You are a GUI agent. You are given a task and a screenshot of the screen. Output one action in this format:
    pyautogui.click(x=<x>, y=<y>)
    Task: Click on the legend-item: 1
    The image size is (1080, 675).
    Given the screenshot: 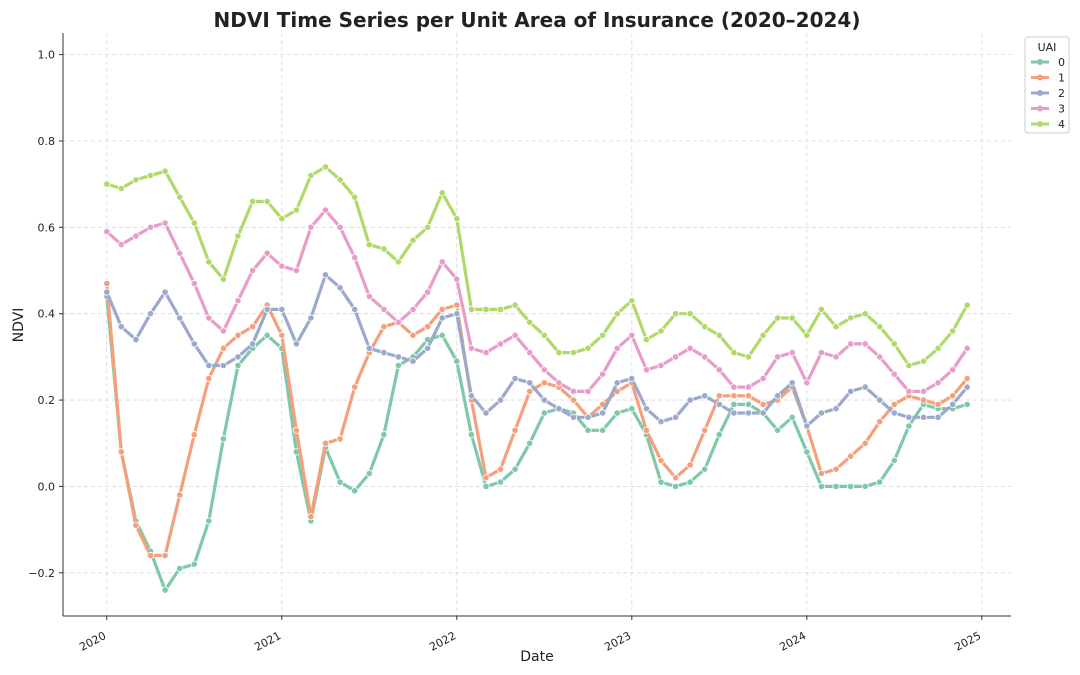 What is the action you would take?
    pyautogui.click(x=1048, y=78)
    